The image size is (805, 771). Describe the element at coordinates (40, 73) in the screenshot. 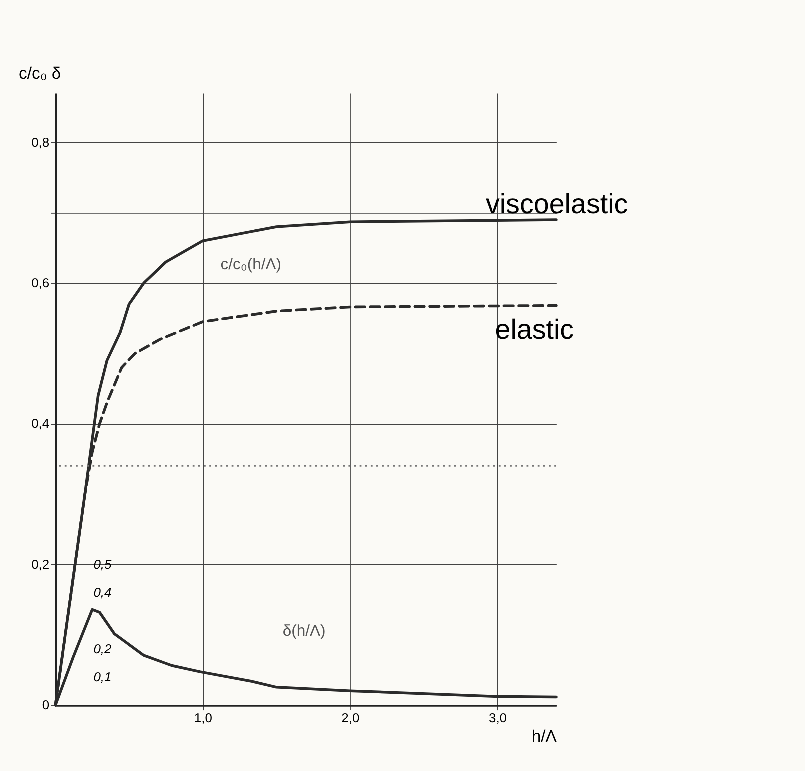

I see `y-axis-title: c/c₀ δ` at that location.